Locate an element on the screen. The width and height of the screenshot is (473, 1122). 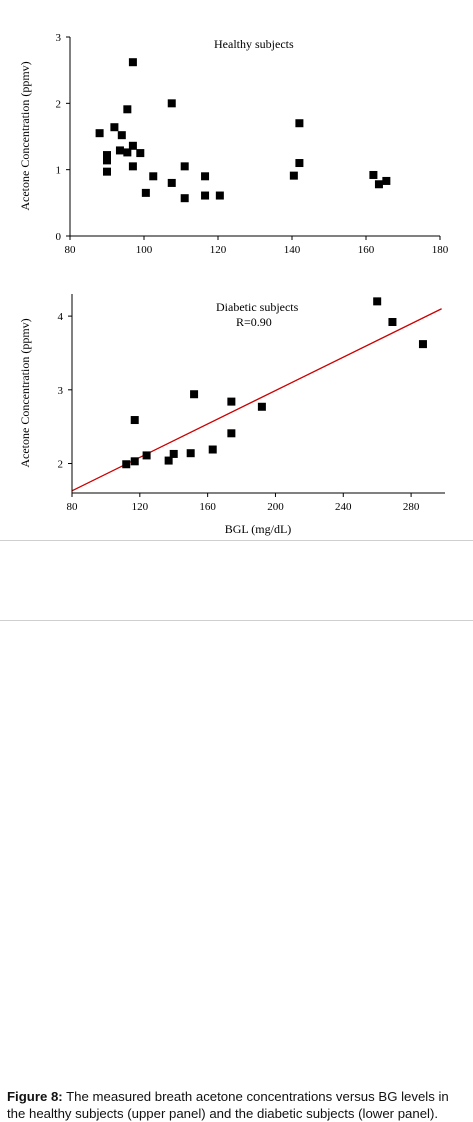
correlation-annotation: R=0.90 is located at coordinates (254, 322).